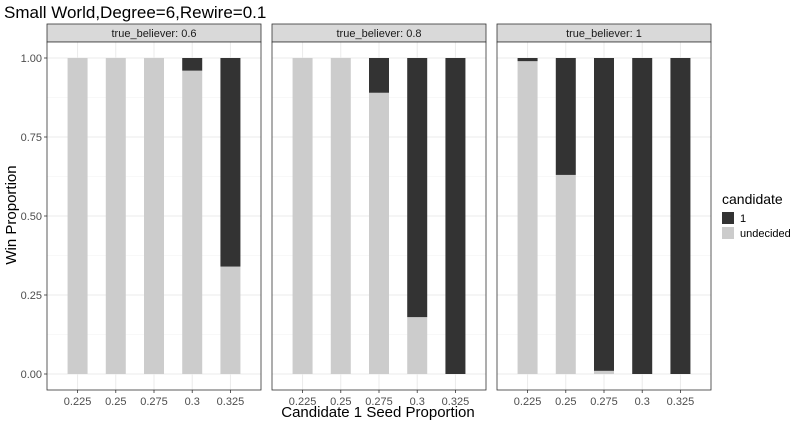  I want to click on legend: candidate 1 undecided, so click(756, 215).